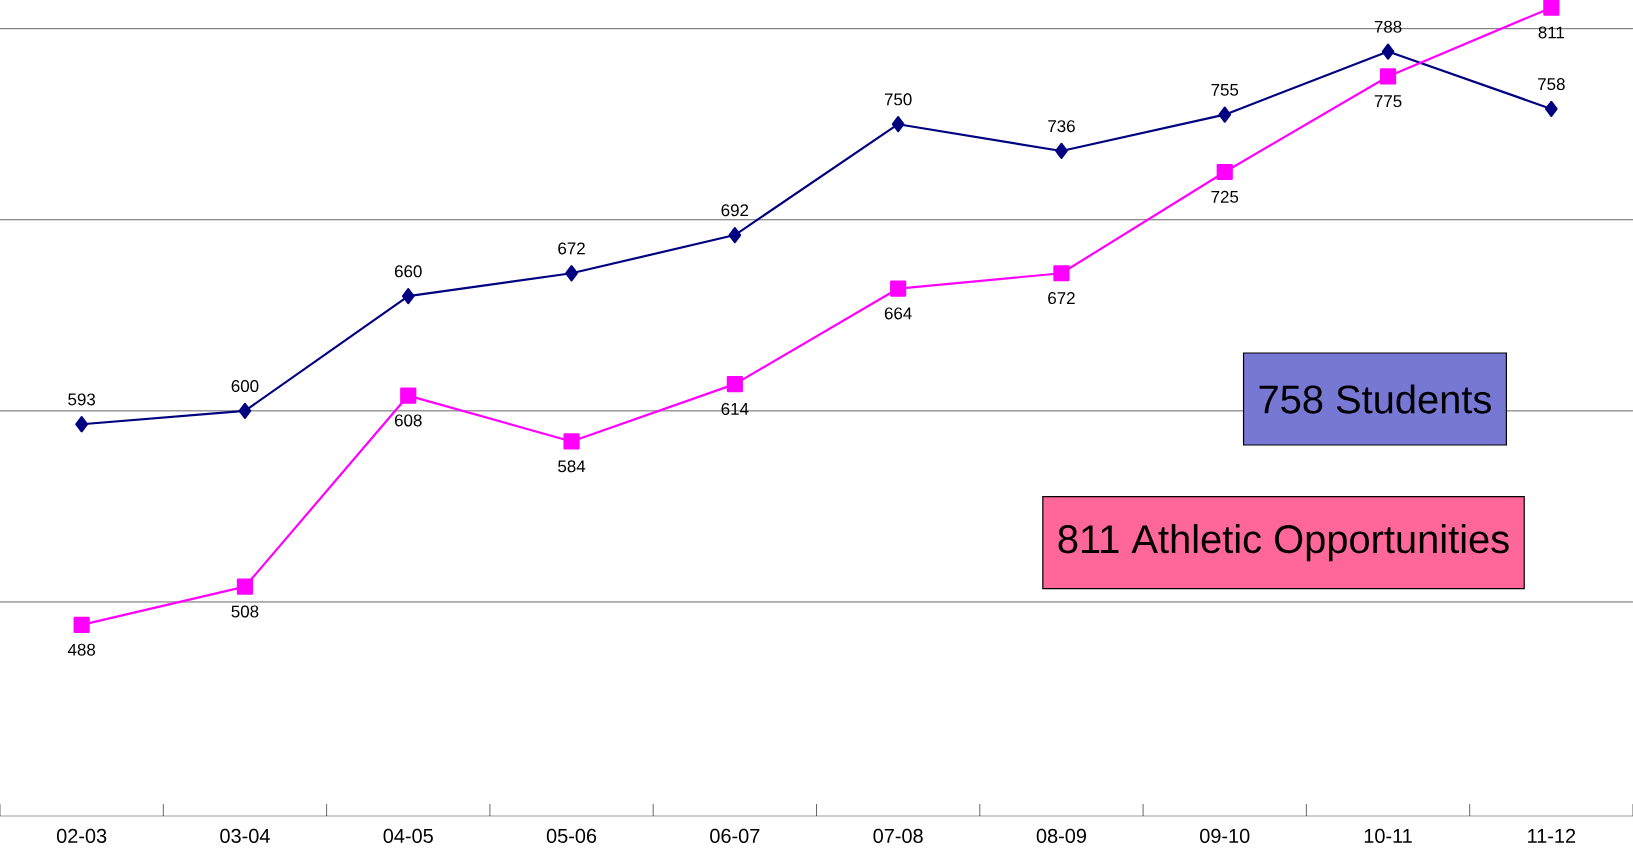 Image resolution: width=1633 pixels, height=861 pixels. What do you see at coordinates (1552, 835) in the screenshot?
I see `x-tick-label: 11-12` at bounding box center [1552, 835].